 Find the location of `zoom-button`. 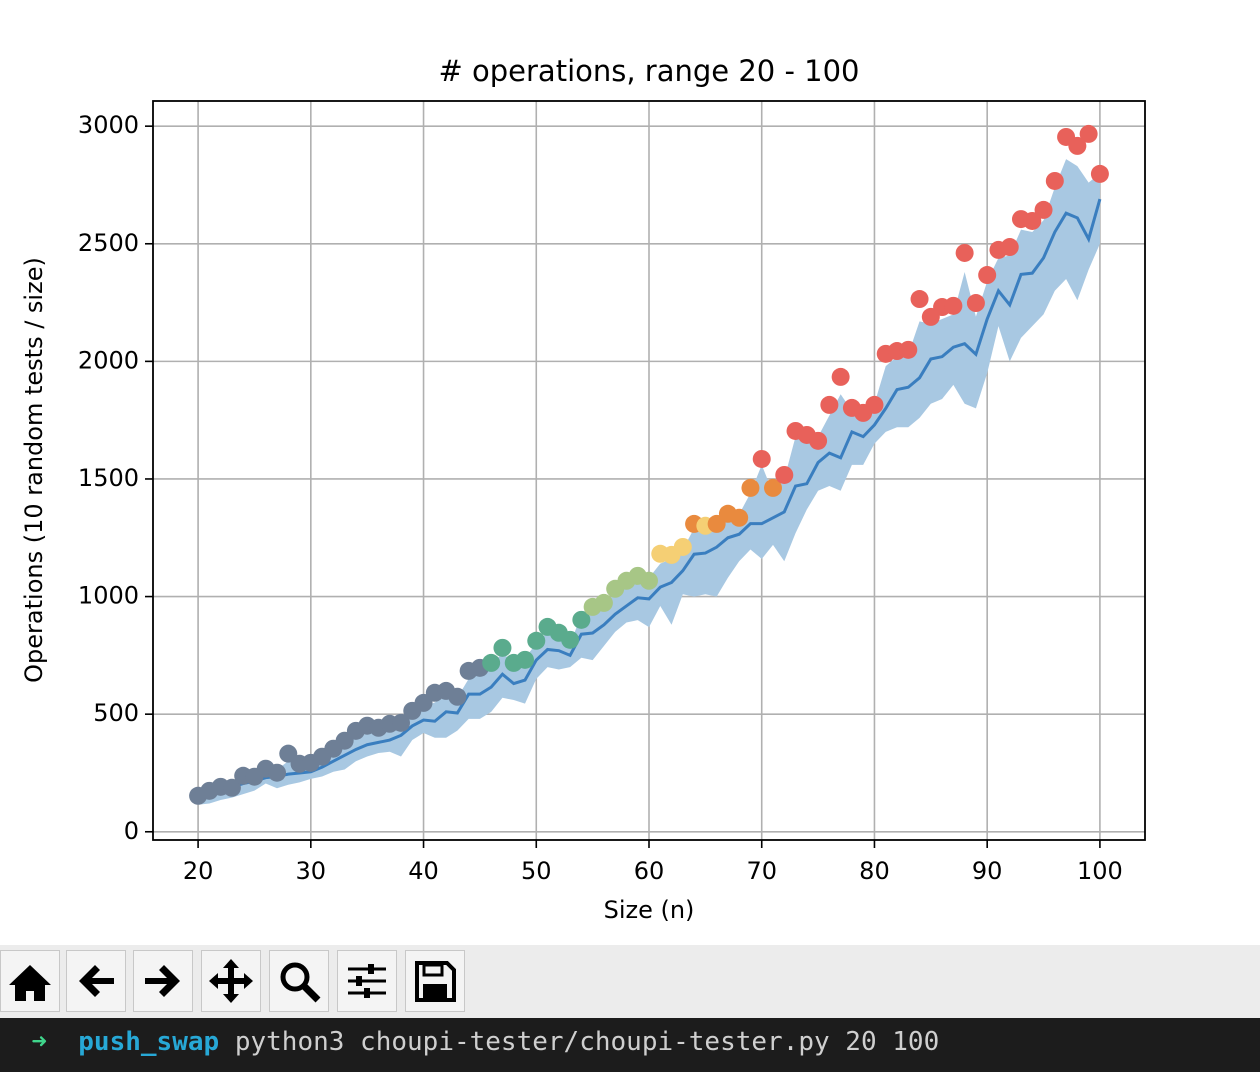

zoom-button is located at coordinates (299, 981).